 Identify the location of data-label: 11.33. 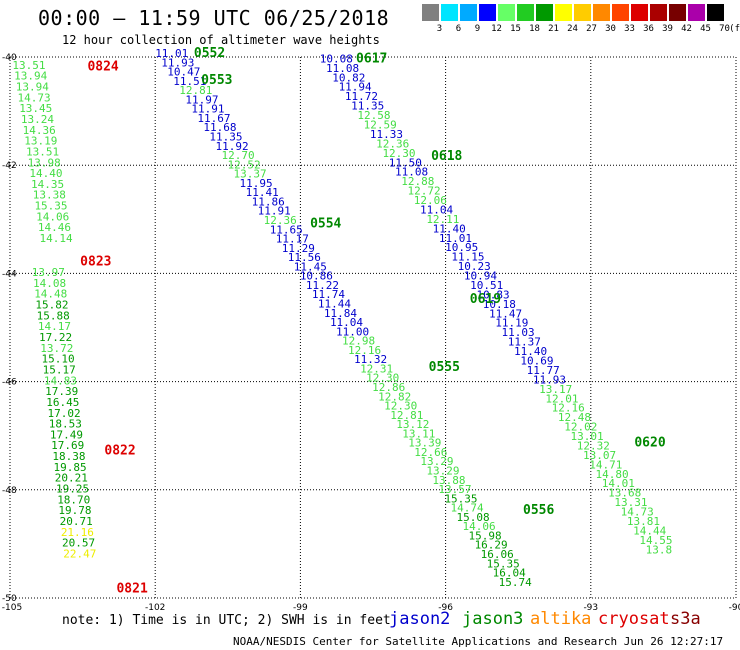
(386, 134).